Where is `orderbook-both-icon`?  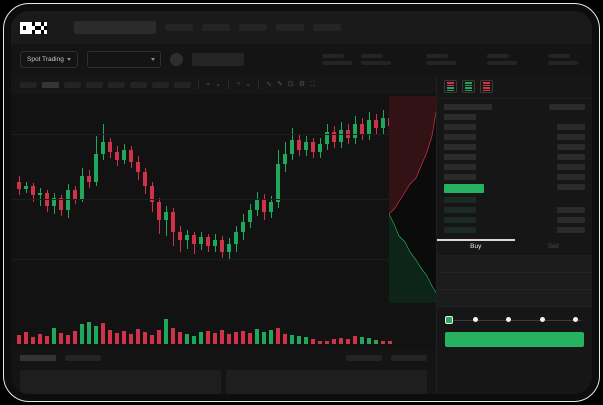
orderbook-both-icon is located at coordinates (450, 86).